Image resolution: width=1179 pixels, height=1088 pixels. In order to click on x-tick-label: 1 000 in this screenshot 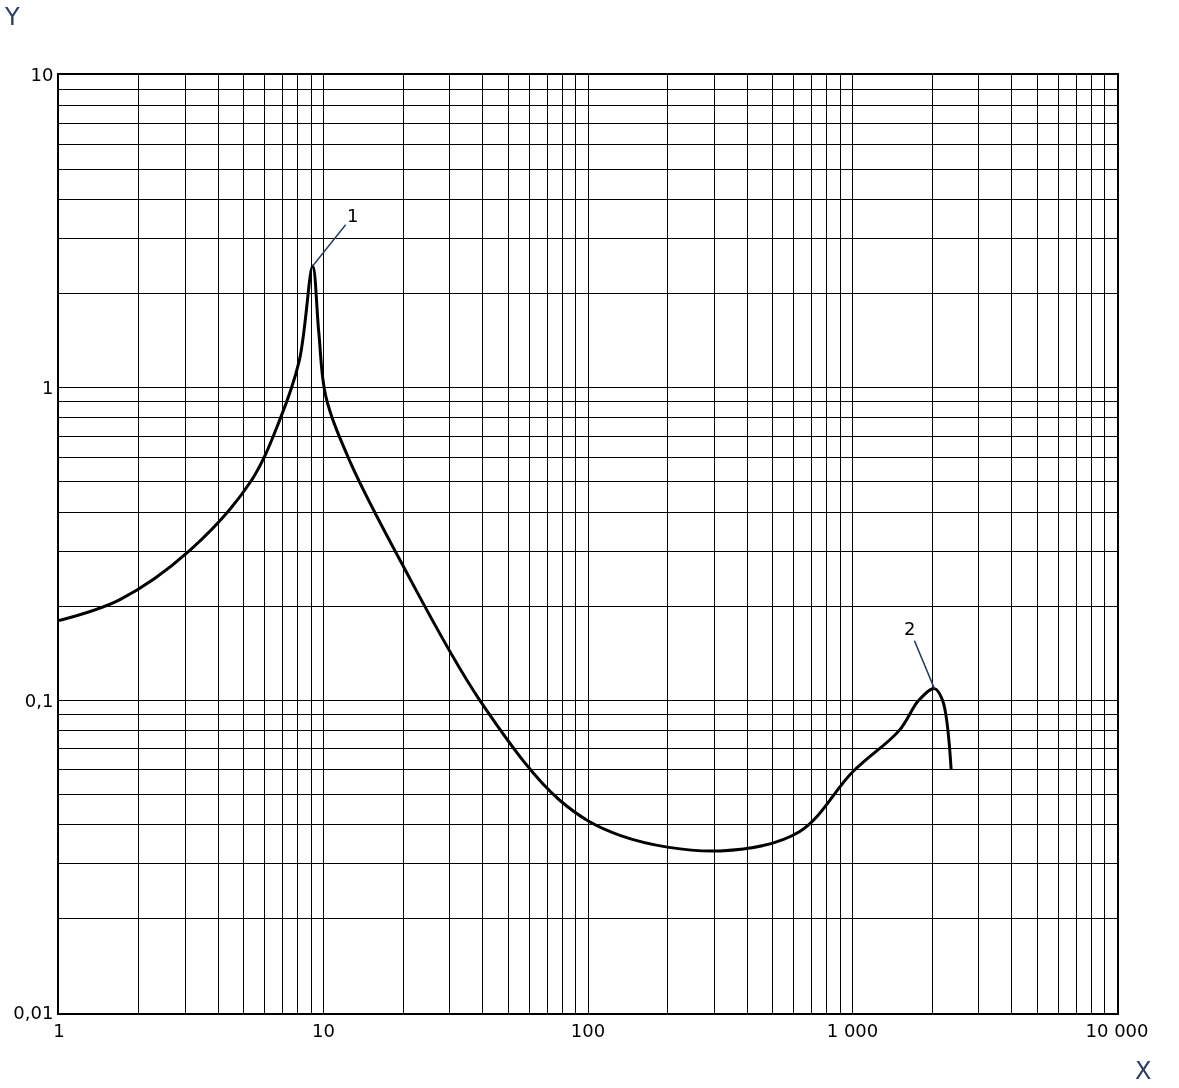, I will do `click(852, 1030)`.